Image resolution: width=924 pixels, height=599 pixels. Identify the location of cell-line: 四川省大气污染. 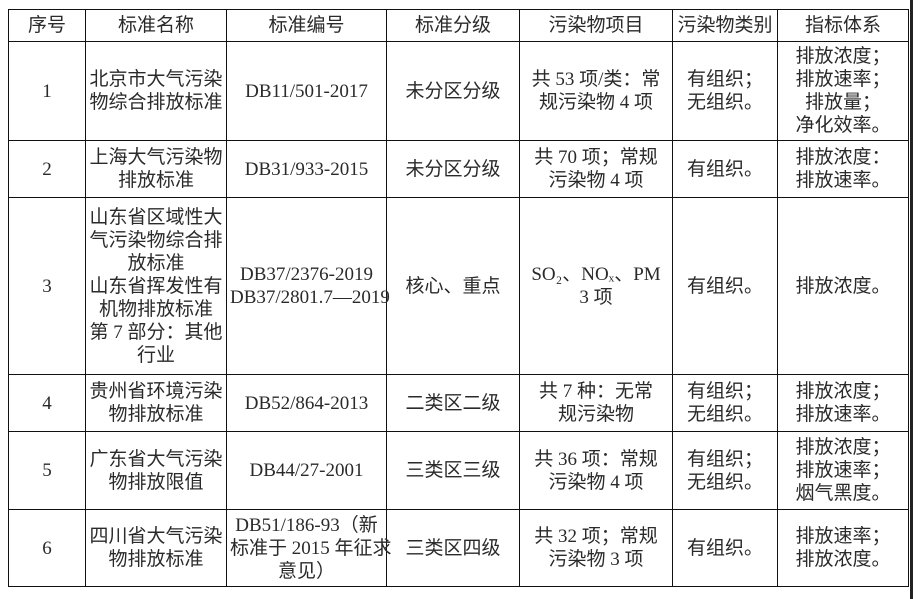
(156, 536).